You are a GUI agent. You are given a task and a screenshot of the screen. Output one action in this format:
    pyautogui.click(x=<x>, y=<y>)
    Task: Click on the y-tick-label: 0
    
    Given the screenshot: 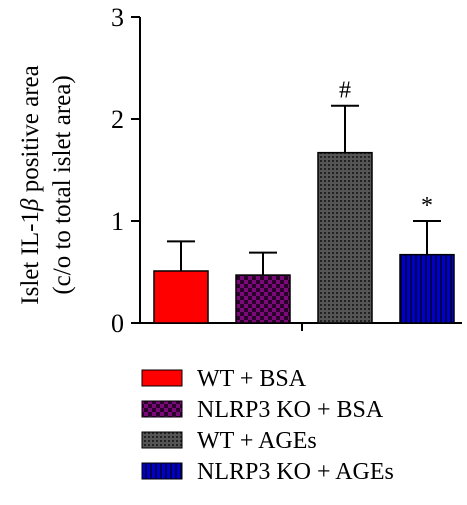 What is the action you would take?
    pyautogui.click(x=117, y=323)
    